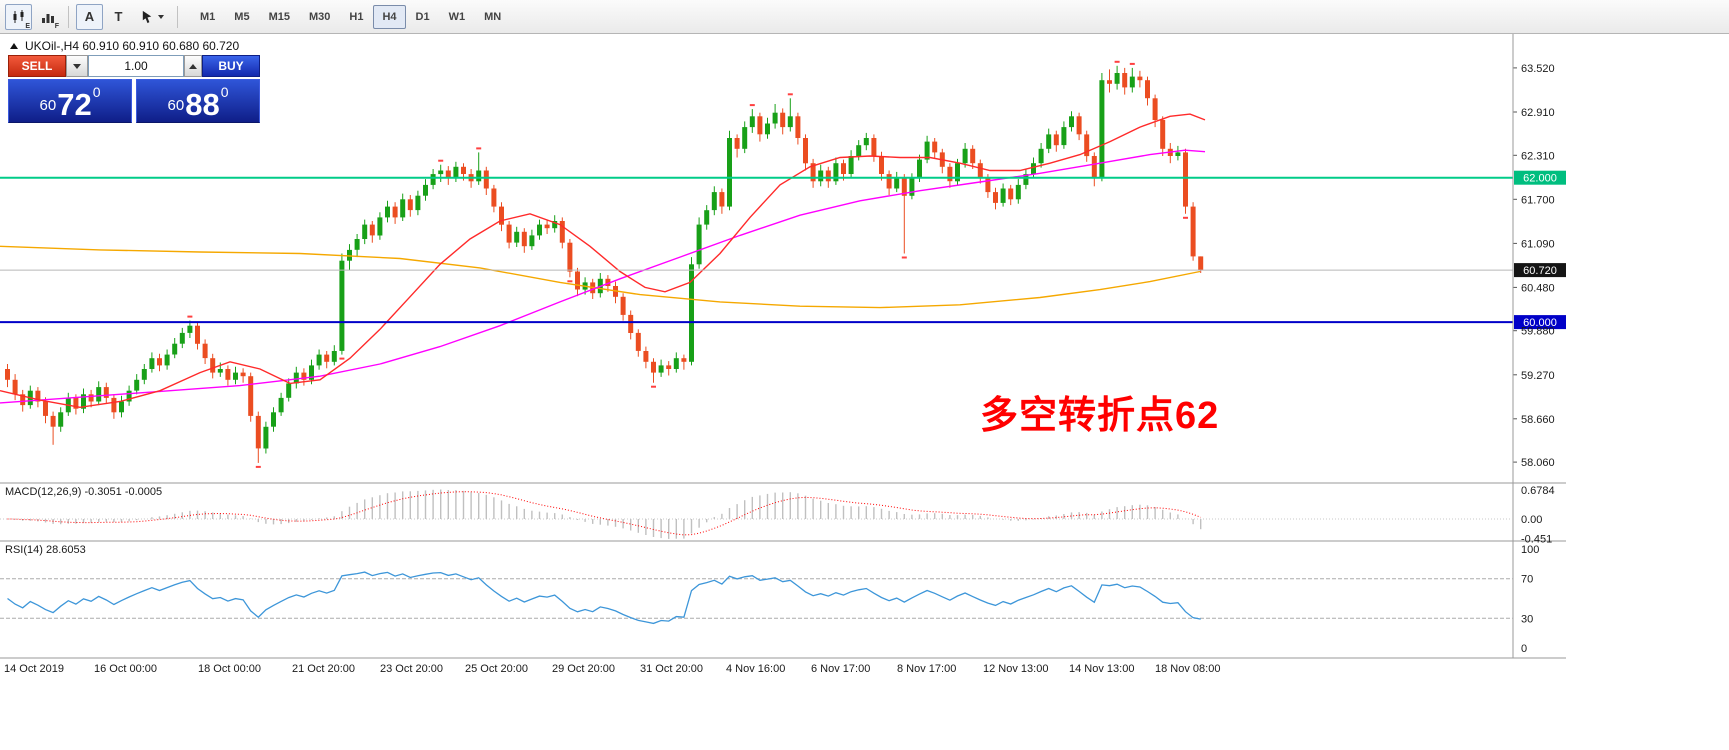  I want to click on rsi-panel: 100 70 30 0, so click(769, 599).